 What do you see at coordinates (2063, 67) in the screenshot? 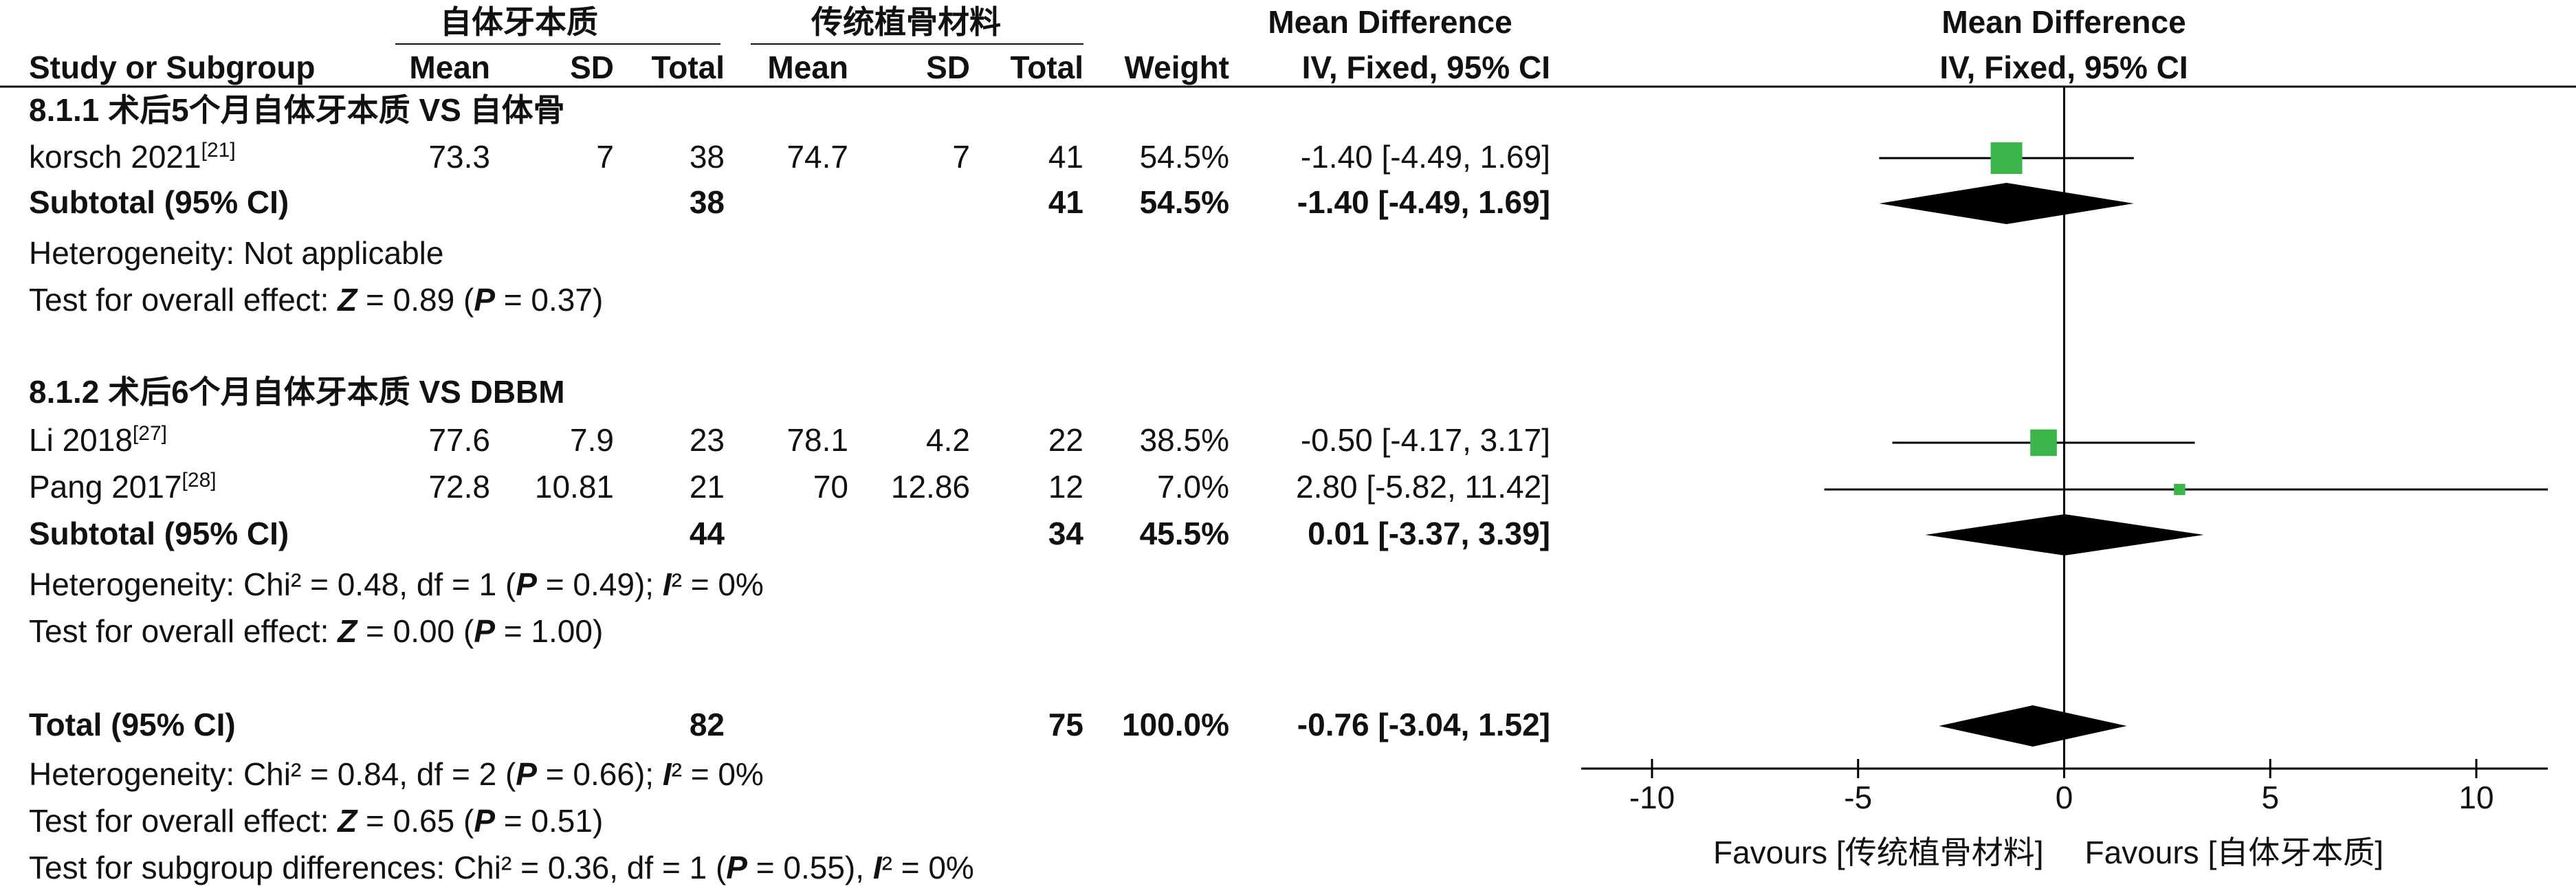
I see `plot-subtitle: IV, Fixed, 95% CI` at bounding box center [2063, 67].